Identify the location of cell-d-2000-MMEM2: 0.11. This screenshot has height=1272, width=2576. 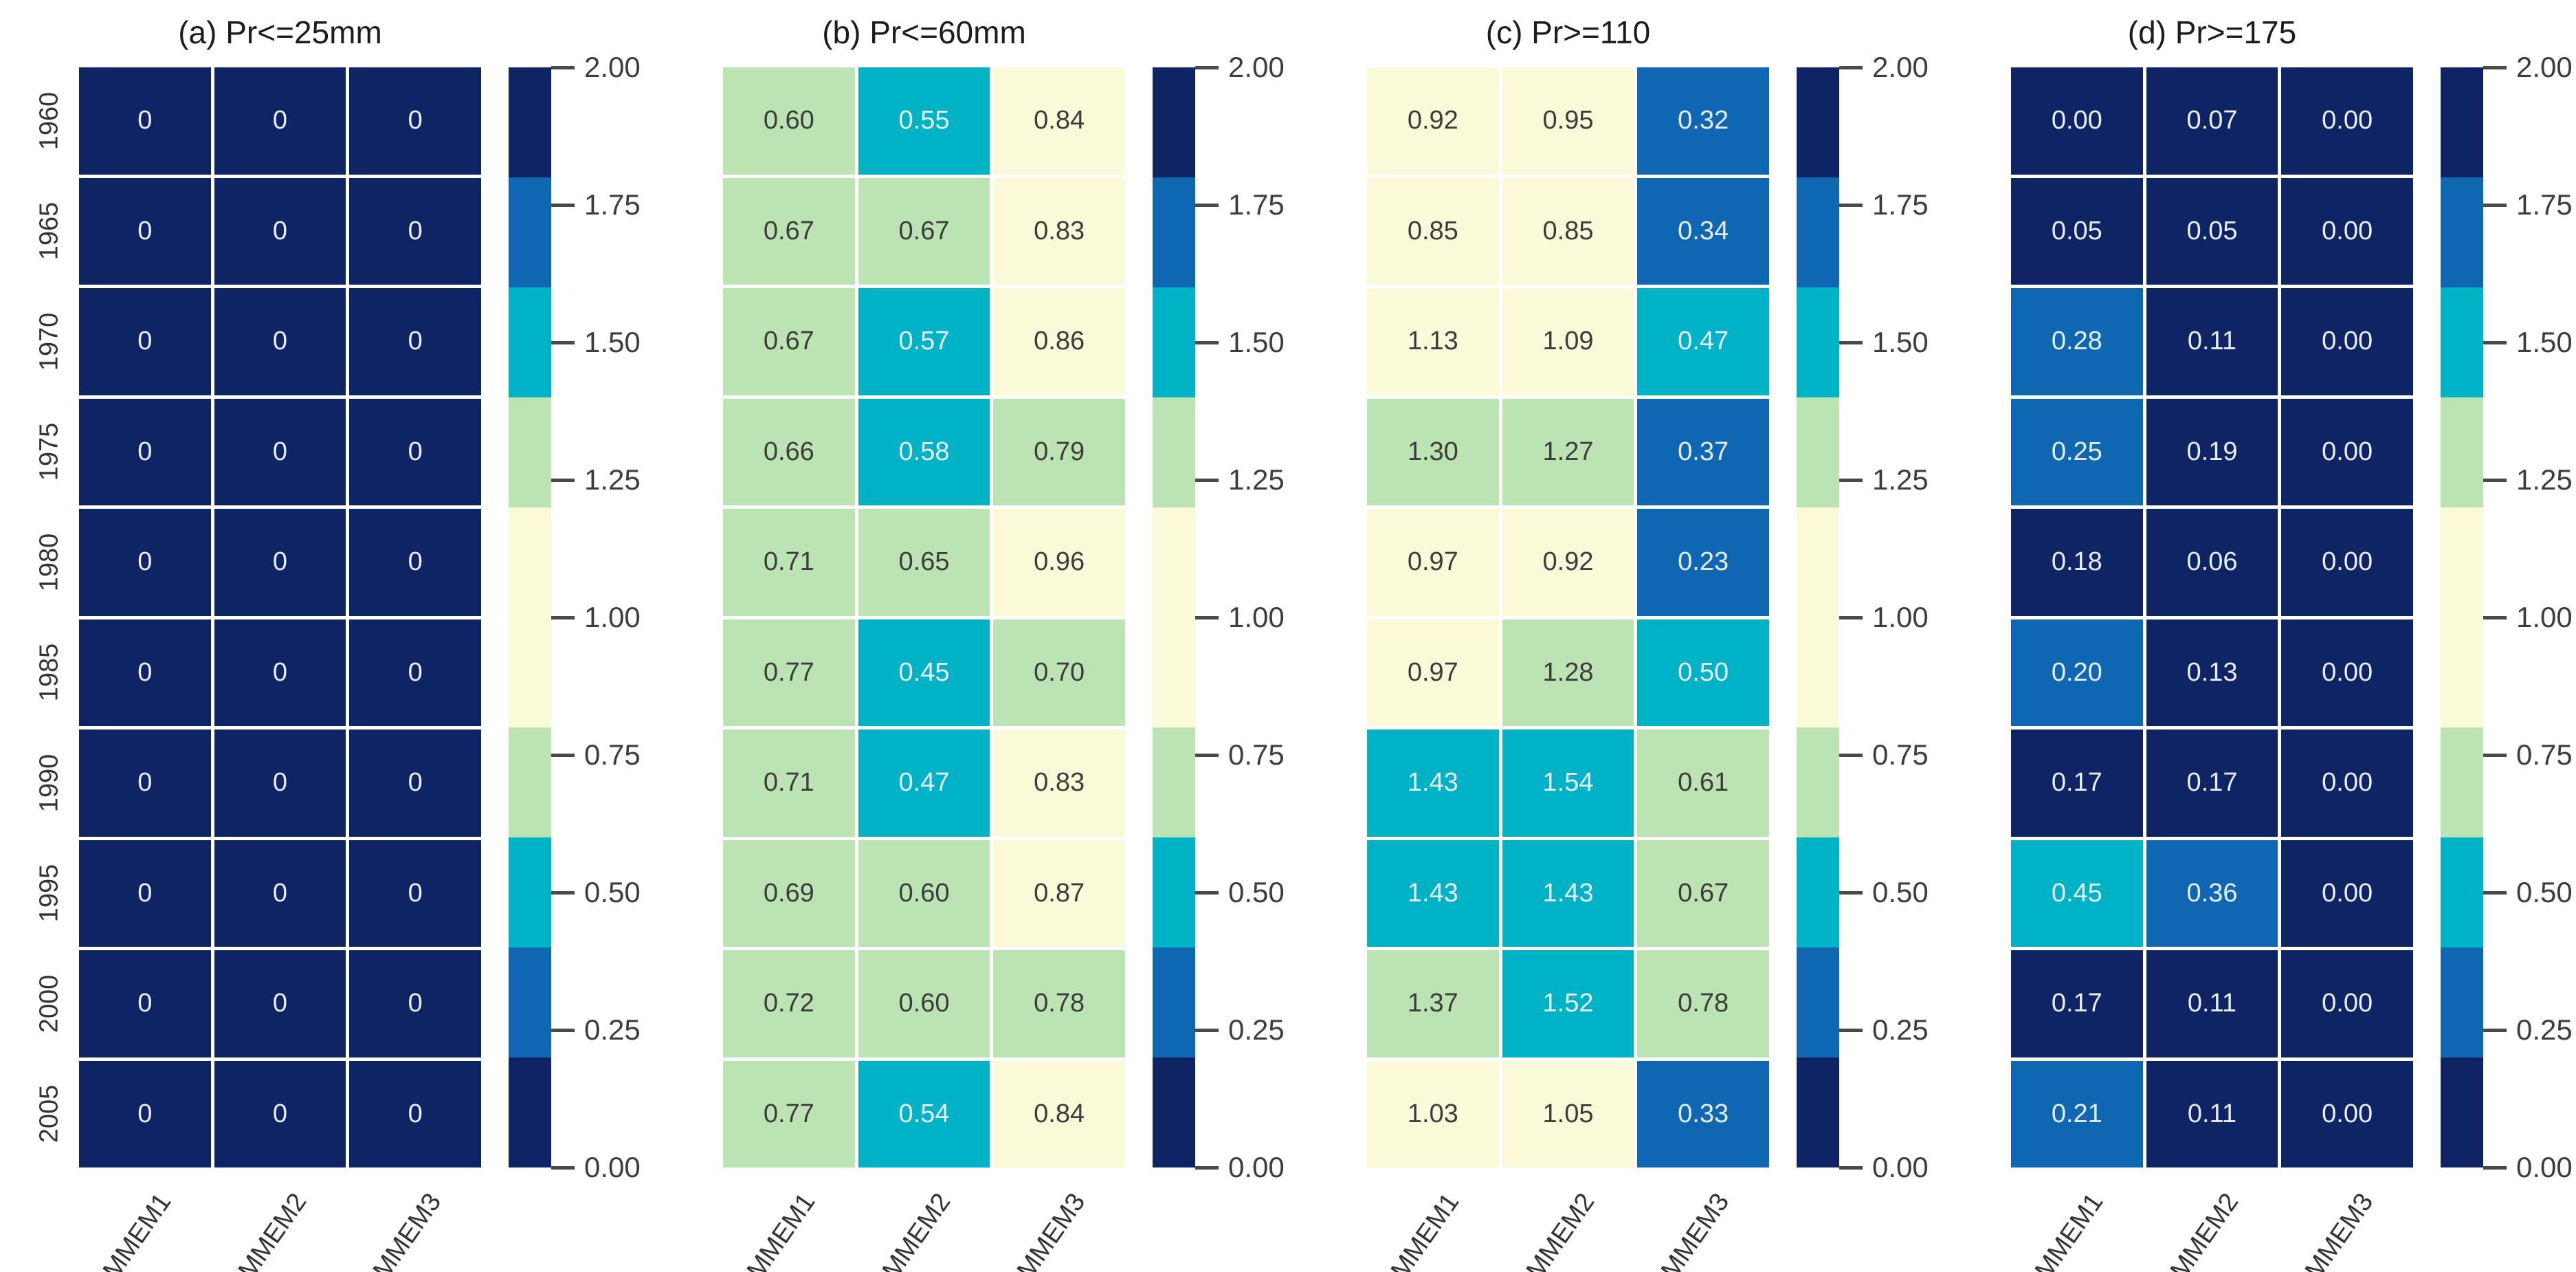
(2212, 1003).